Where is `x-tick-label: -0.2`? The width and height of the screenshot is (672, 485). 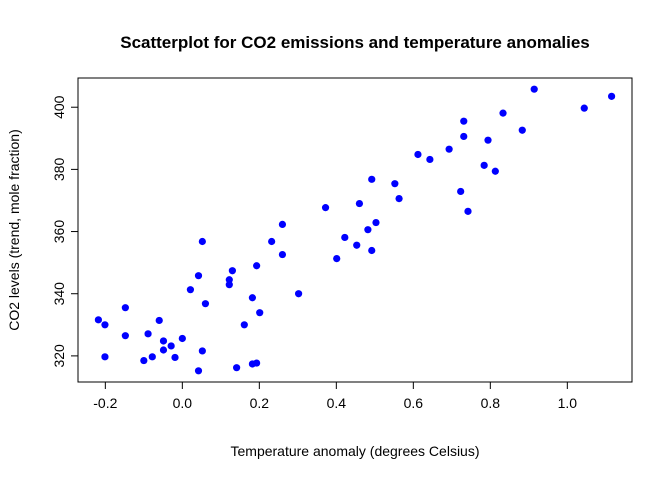
x-tick-label: -0.2 is located at coordinates (105, 403).